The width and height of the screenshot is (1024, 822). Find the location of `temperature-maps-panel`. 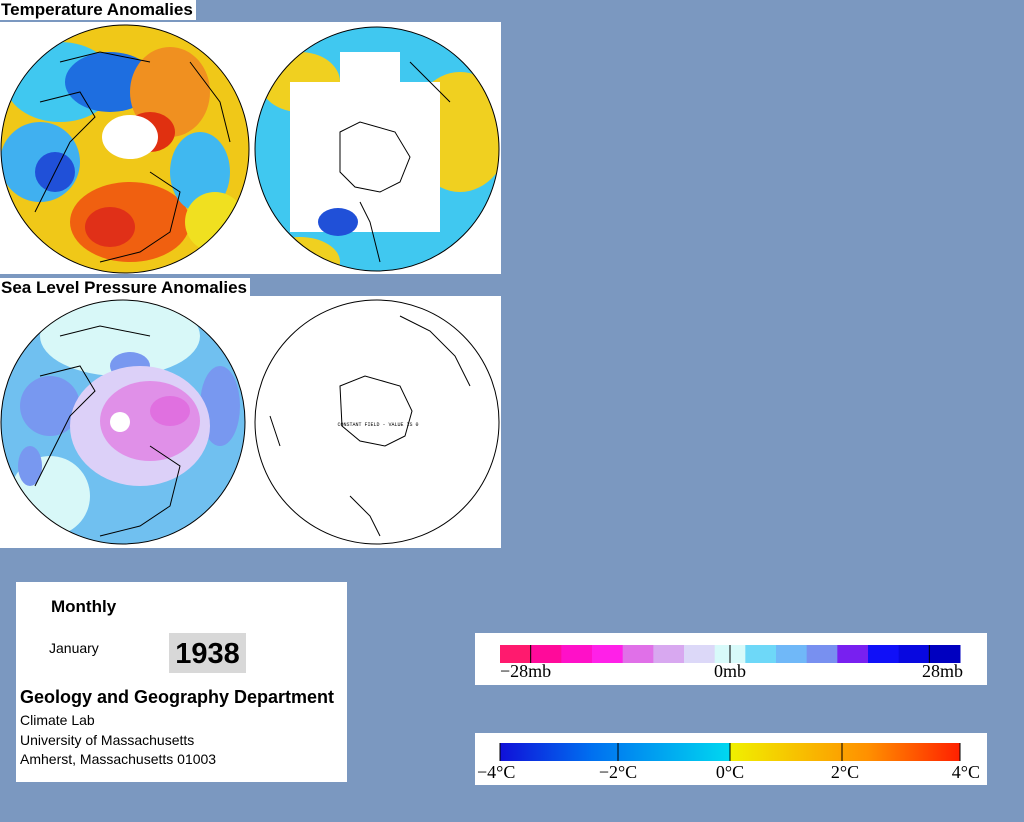

temperature-maps-panel is located at coordinates (250, 148).